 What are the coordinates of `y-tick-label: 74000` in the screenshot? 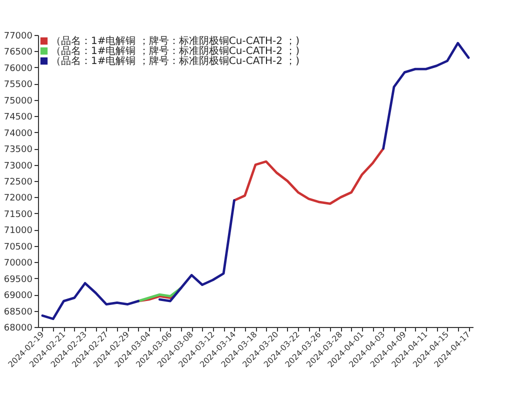 It's located at (18, 133).